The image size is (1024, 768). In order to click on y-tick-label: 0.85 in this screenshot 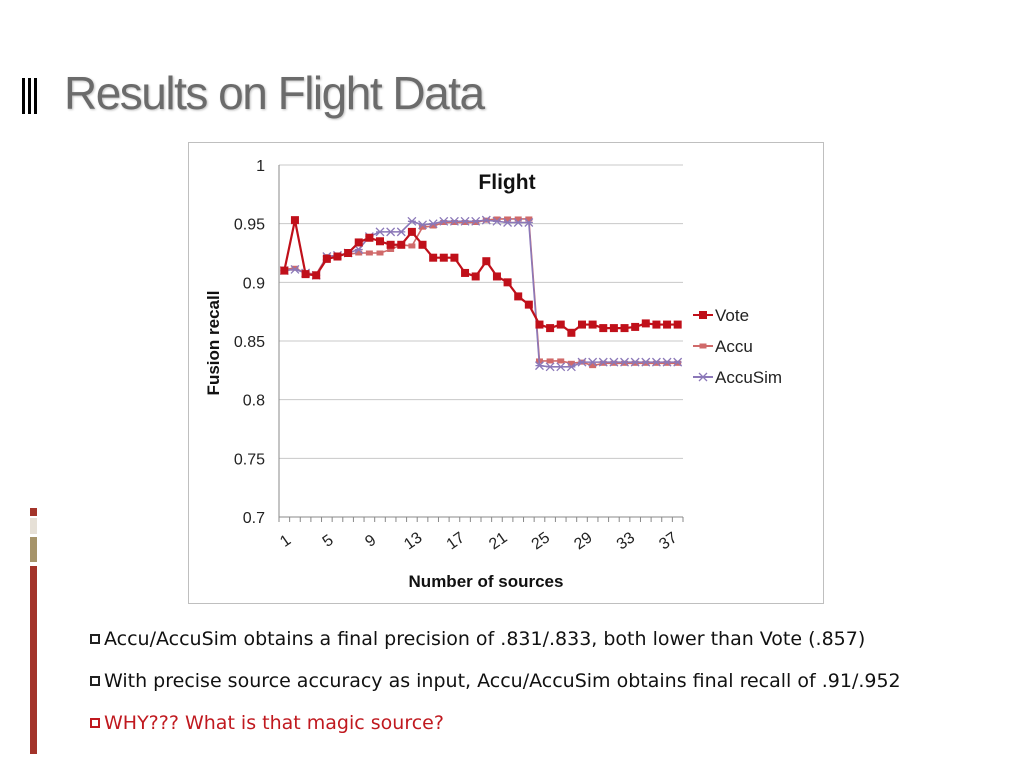, I will do `click(249, 342)`.